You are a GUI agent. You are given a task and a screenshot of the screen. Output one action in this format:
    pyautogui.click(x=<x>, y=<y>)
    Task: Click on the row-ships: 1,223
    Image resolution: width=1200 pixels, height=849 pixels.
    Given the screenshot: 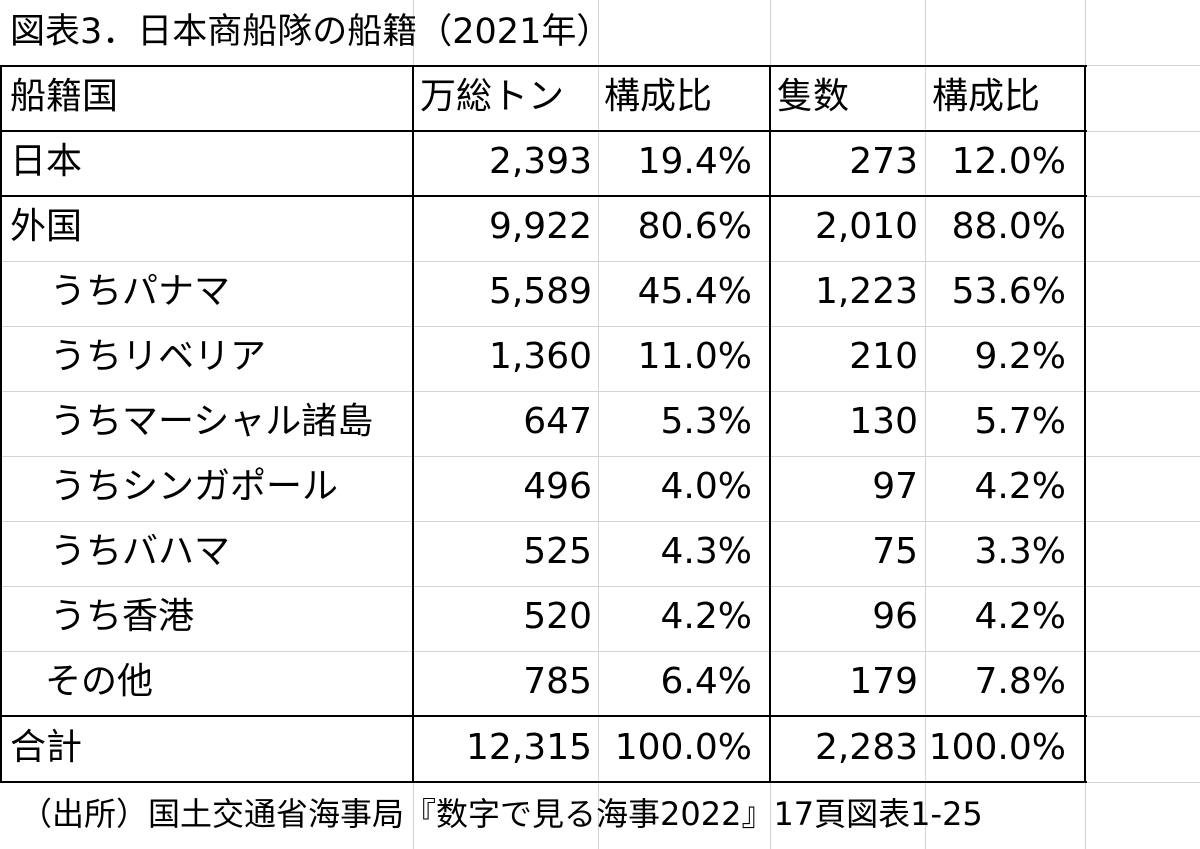 What is the action you would take?
    pyautogui.click(x=866, y=291)
    